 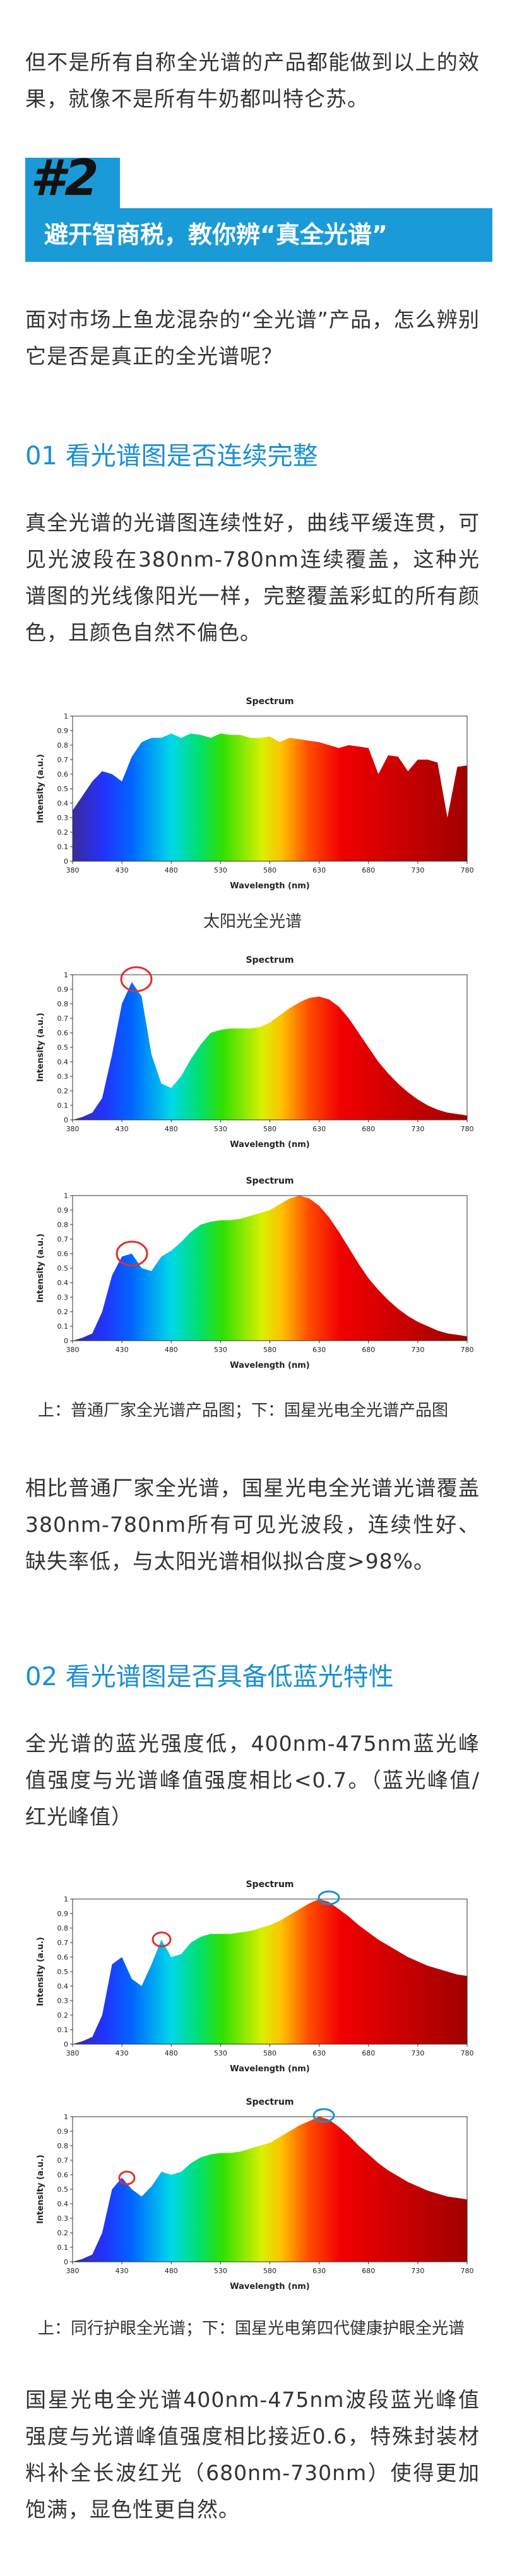 I want to click on paragraph: 面对市场上鱼龙混杂的“全光谱”产品，怎么辨别它是否是真正的全光谱呢？, so click(x=252, y=338).